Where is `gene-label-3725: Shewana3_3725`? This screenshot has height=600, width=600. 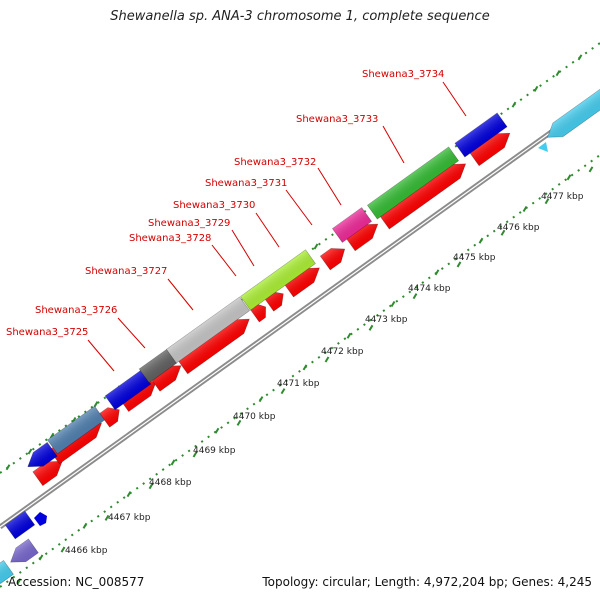 gene-label-3725: Shewana3_3725 is located at coordinates (47, 332).